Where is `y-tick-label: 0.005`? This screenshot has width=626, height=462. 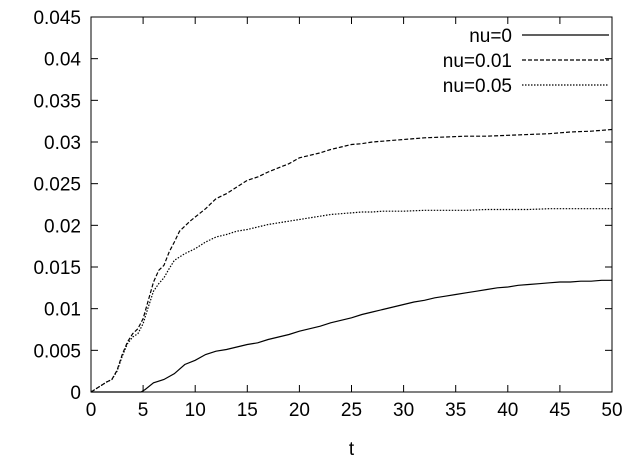
y-tick-label: 0.005 is located at coordinates (57, 351).